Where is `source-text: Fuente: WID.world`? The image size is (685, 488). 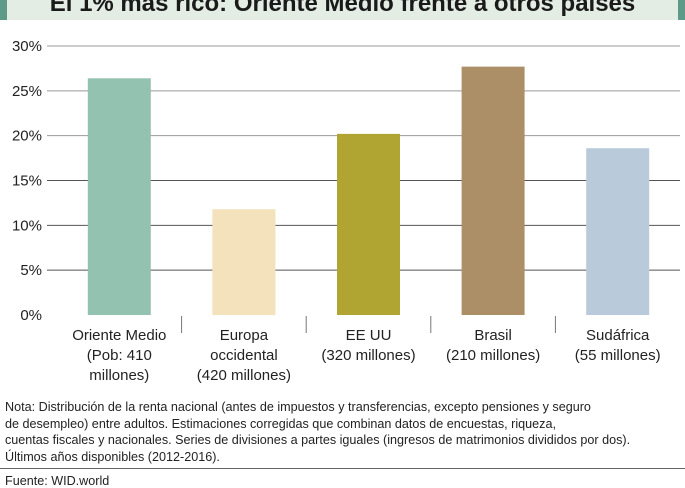
source-text: Fuente: WID.world is located at coordinates (57, 481).